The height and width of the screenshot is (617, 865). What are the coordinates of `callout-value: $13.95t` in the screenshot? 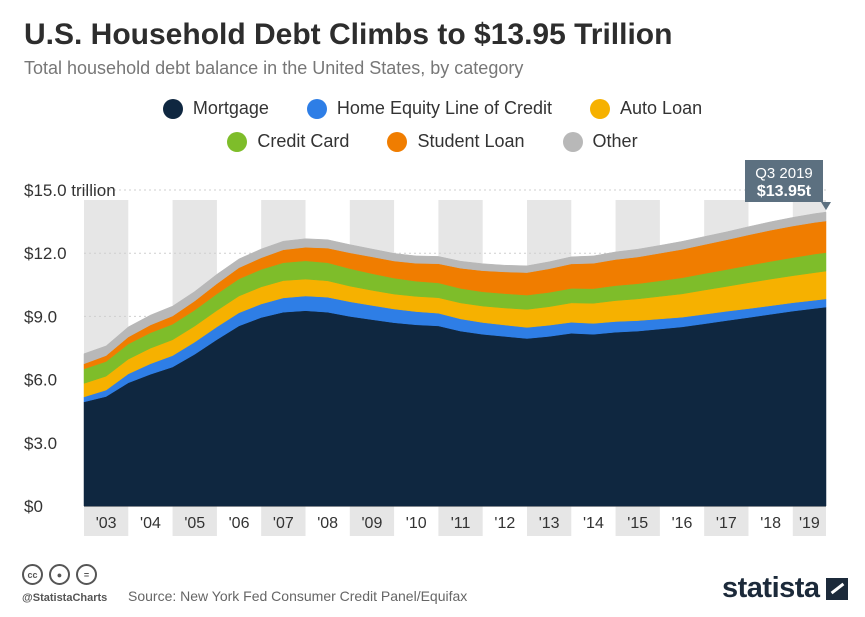 It's located at (784, 191).